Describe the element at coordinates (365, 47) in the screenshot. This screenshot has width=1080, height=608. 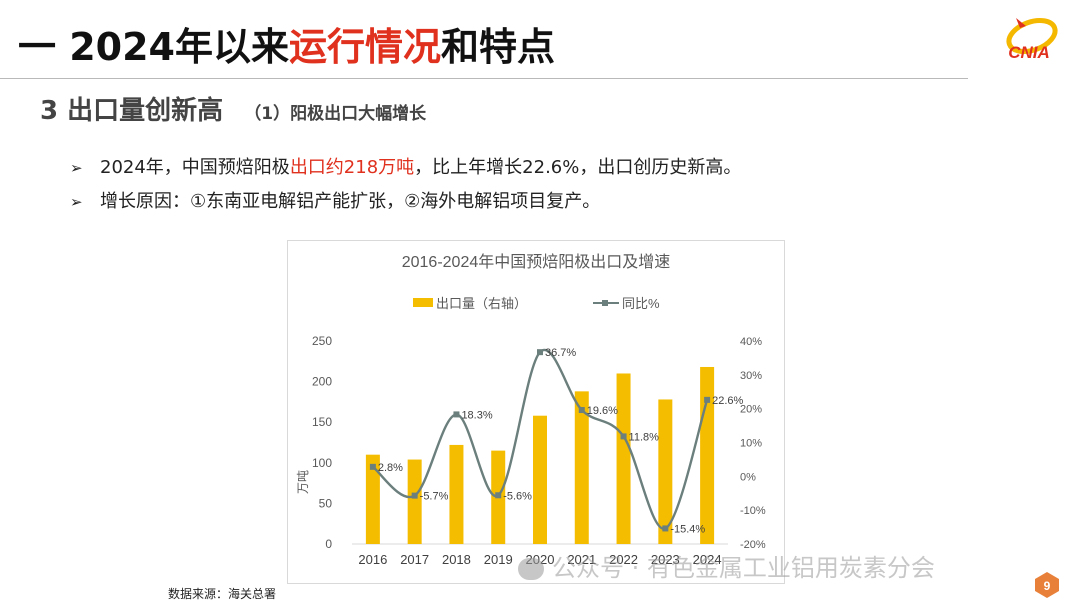
I see `title-highlight: 运行情况` at that location.